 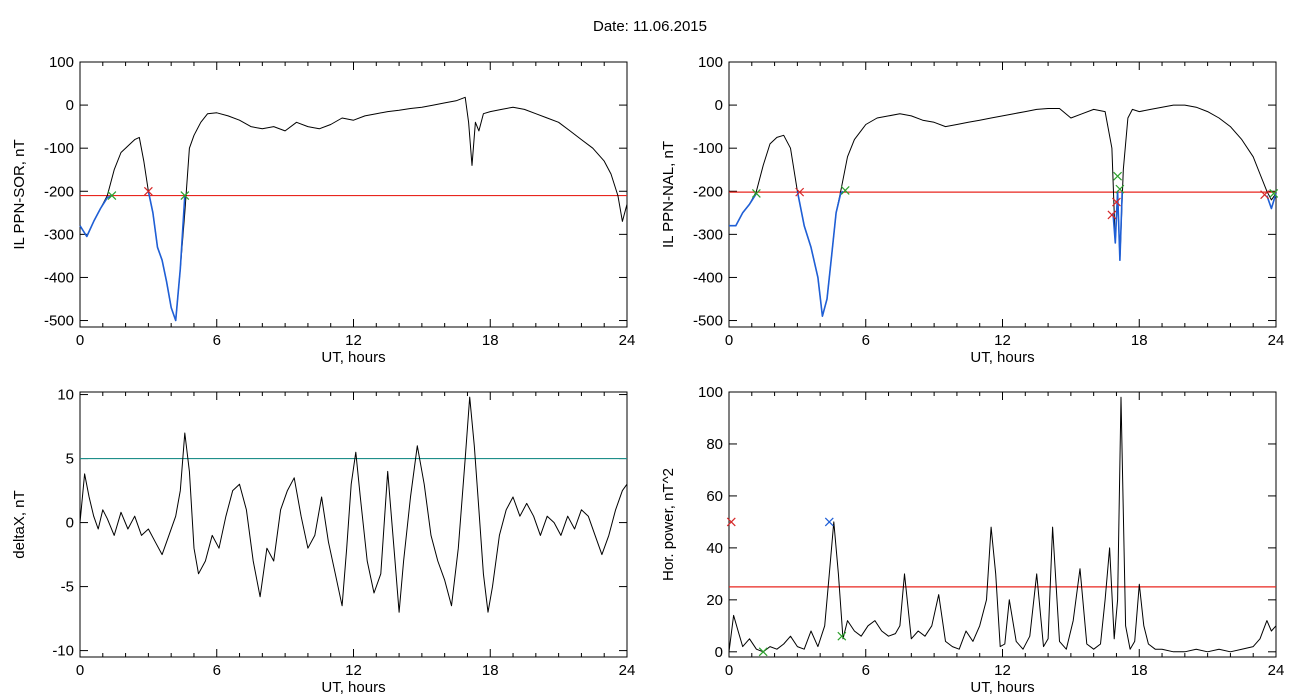 I want to click on y-tick-label: 5, so click(x=70, y=459).